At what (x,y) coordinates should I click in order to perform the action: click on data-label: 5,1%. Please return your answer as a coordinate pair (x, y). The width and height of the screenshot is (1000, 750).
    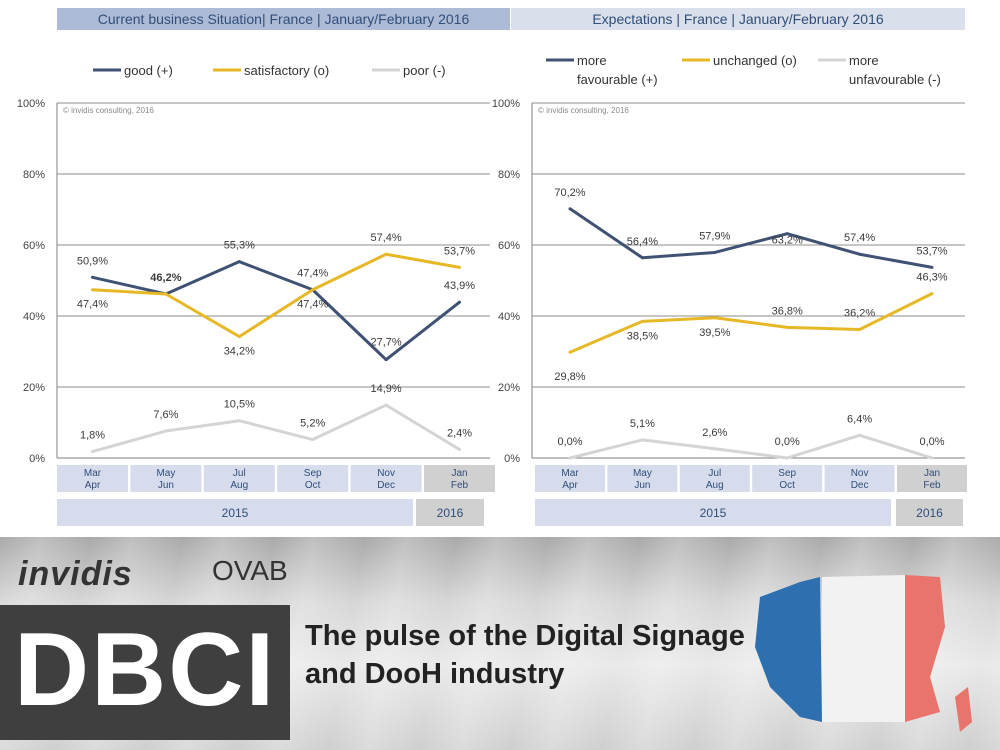
    Looking at the image, I should click on (642, 424).